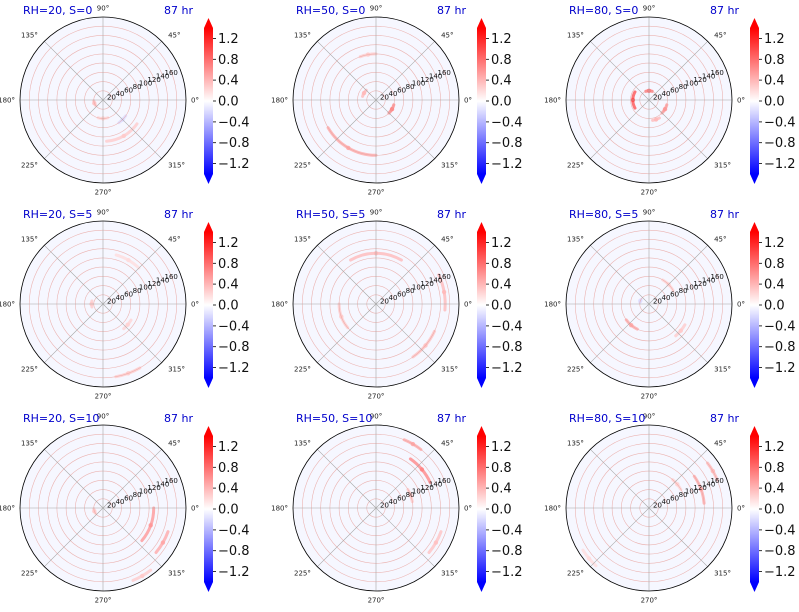 This screenshot has height=612, width=799. I want to click on panel-title: RH=50, S=5, so click(330, 214).